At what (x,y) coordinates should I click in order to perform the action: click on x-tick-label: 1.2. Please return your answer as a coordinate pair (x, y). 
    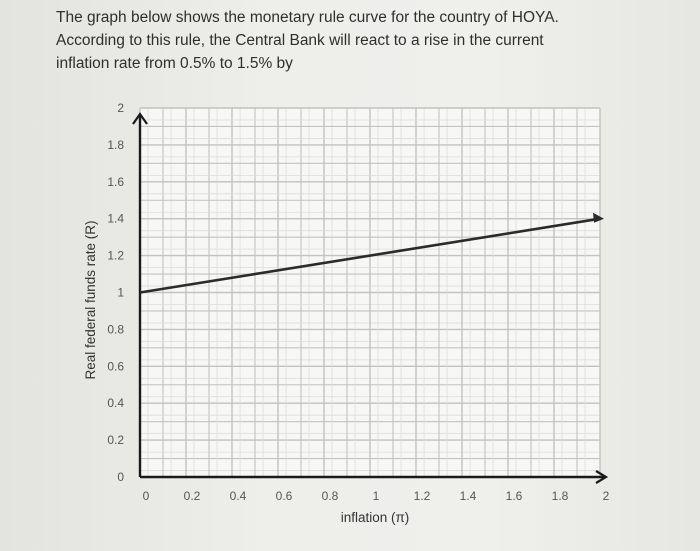
    Looking at the image, I should click on (422, 496).